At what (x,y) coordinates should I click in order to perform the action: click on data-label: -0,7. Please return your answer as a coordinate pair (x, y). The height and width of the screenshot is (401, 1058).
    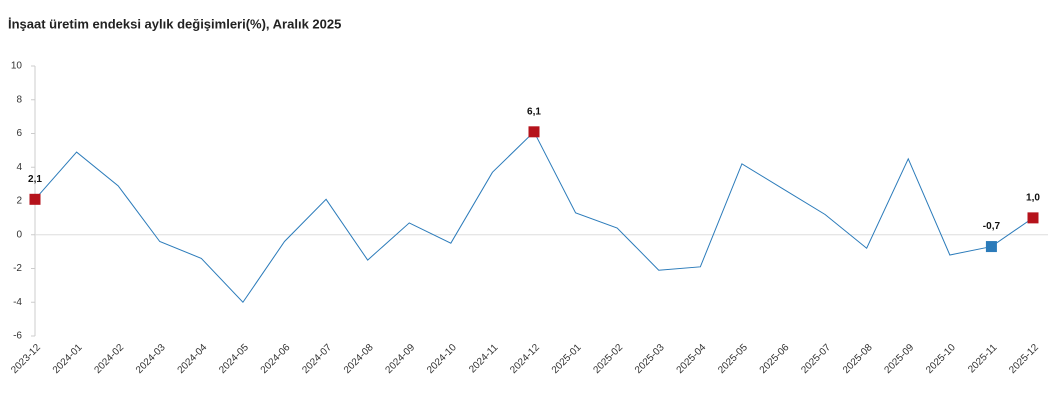
    Looking at the image, I should click on (992, 226).